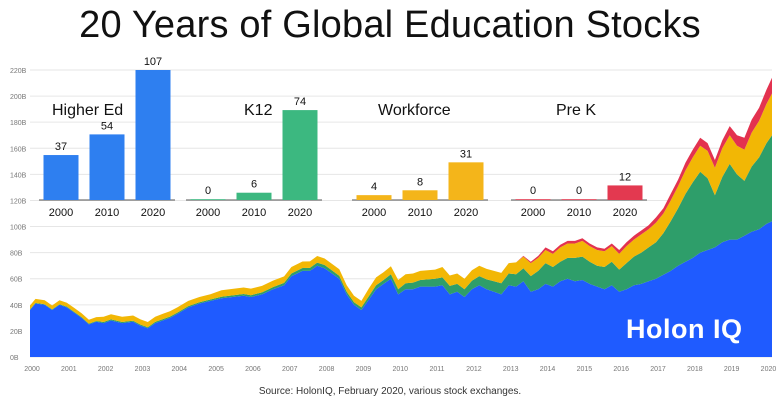 This screenshot has height=410, width=780. Describe the element at coordinates (511, 369) in the screenshot. I see `x-tick-label: 2013` at that location.